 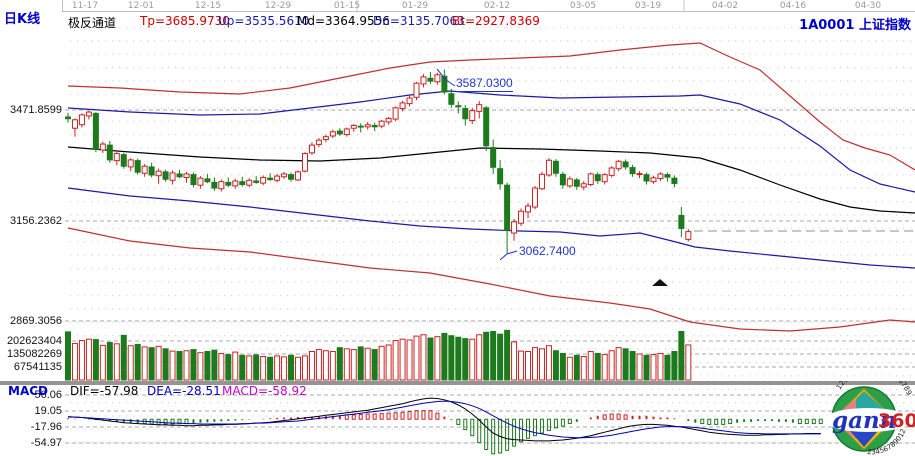 What do you see at coordinates (446, 77) in the screenshot?
I see `high-leader-line` at bounding box center [446, 77].